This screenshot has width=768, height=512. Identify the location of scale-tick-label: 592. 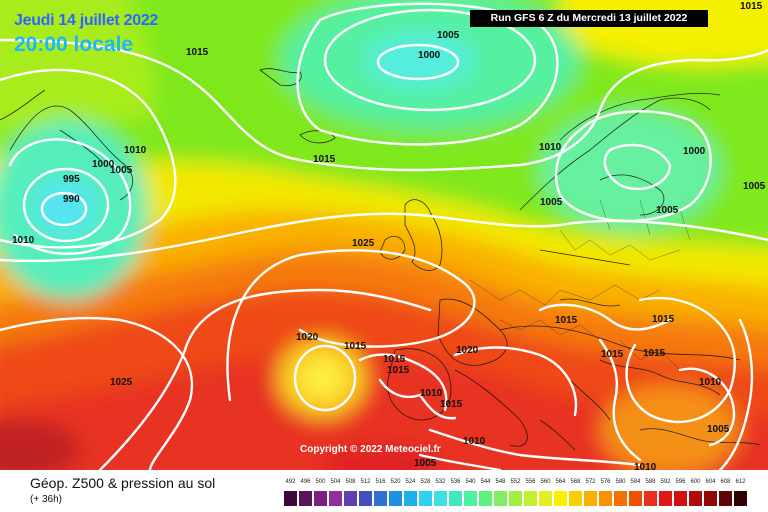
(665, 482).